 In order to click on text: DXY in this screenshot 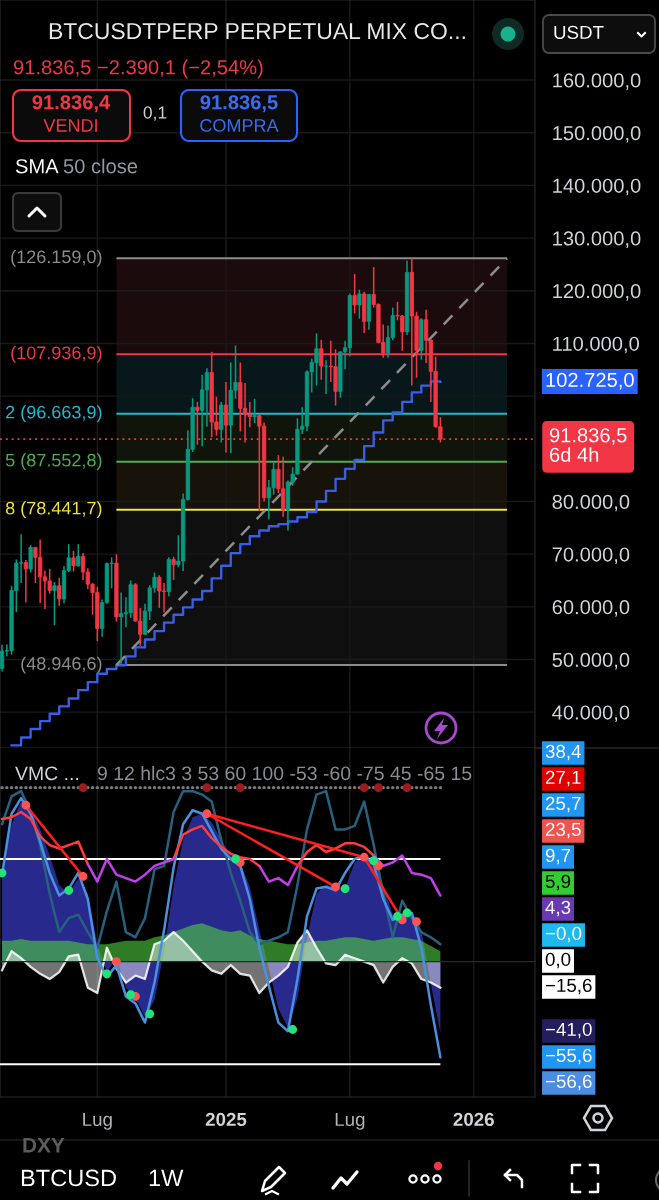, I will do `click(44, 1145)`.